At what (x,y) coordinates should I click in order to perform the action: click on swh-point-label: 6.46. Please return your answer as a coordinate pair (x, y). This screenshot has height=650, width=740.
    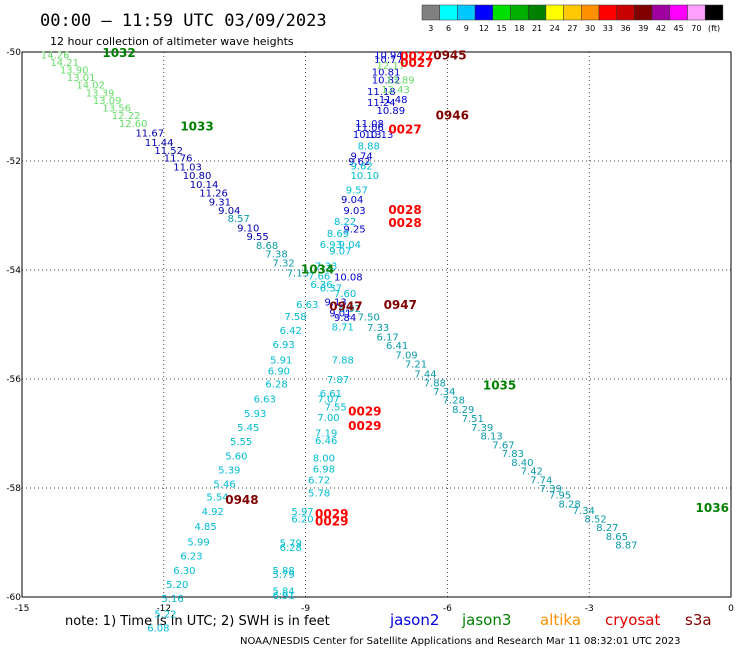
    Looking at the image, I should click on (326, 441).